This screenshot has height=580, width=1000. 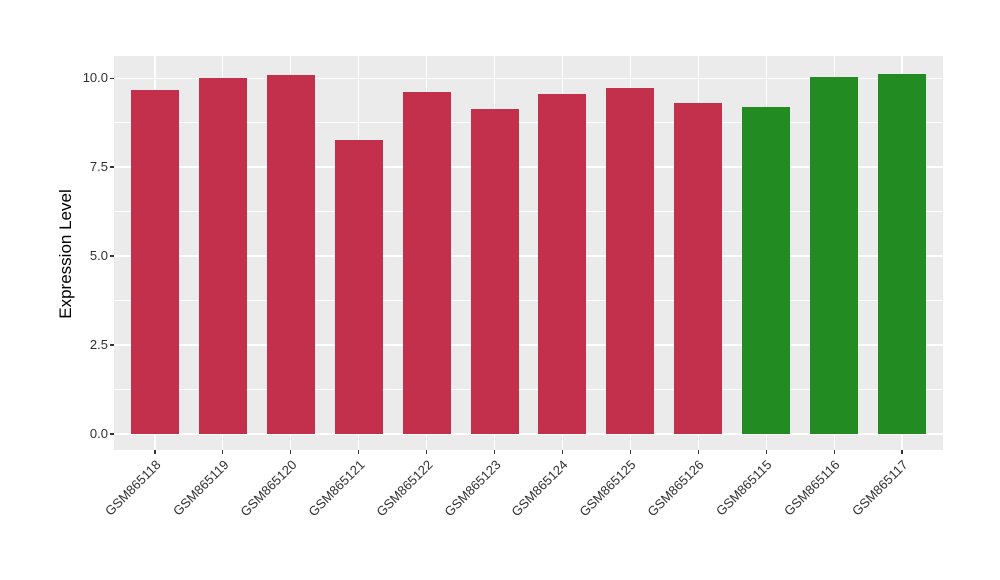 I want to click on x-tick-label: GSM865116, so click(x=812, y=488).